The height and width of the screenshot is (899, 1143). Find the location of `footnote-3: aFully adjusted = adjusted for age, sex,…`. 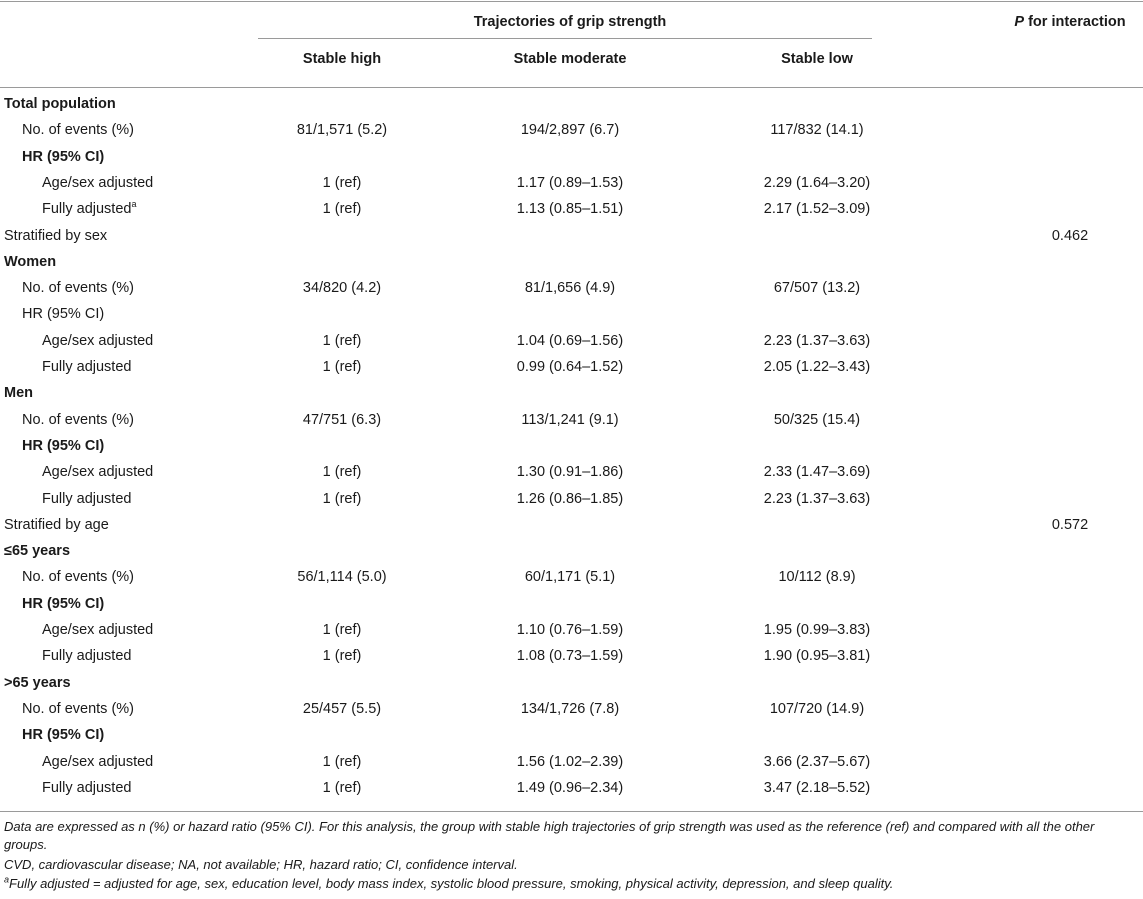

footnote-3: aFully adjusted = adjusted for age, sex,… is located at coordinates (571, 884).